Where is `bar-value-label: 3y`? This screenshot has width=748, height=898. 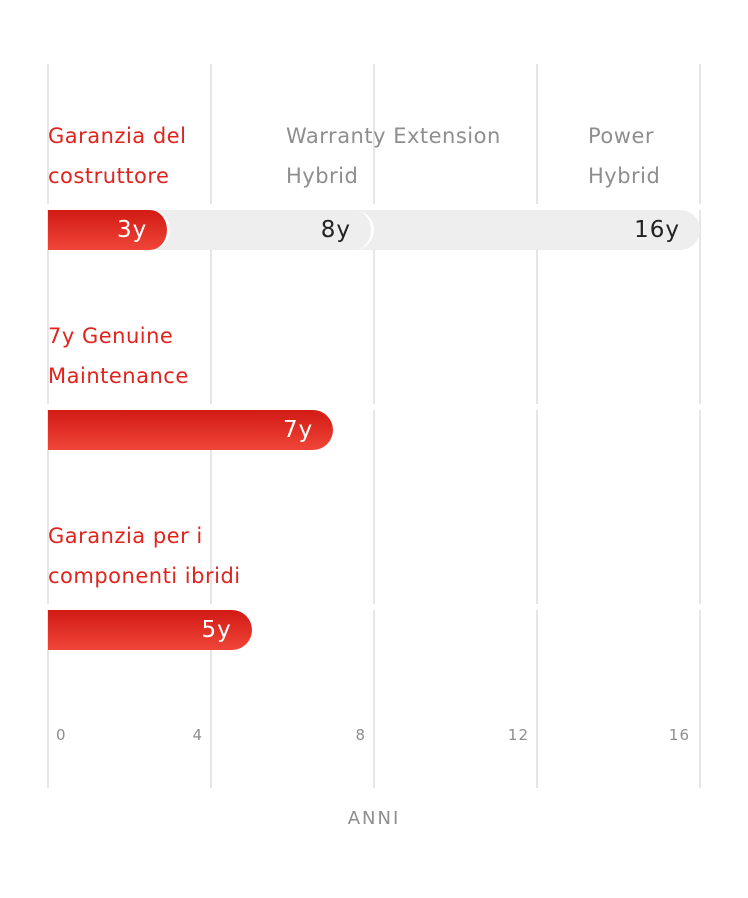 bar-value-label: 3y is located at coordinates (132, 230).